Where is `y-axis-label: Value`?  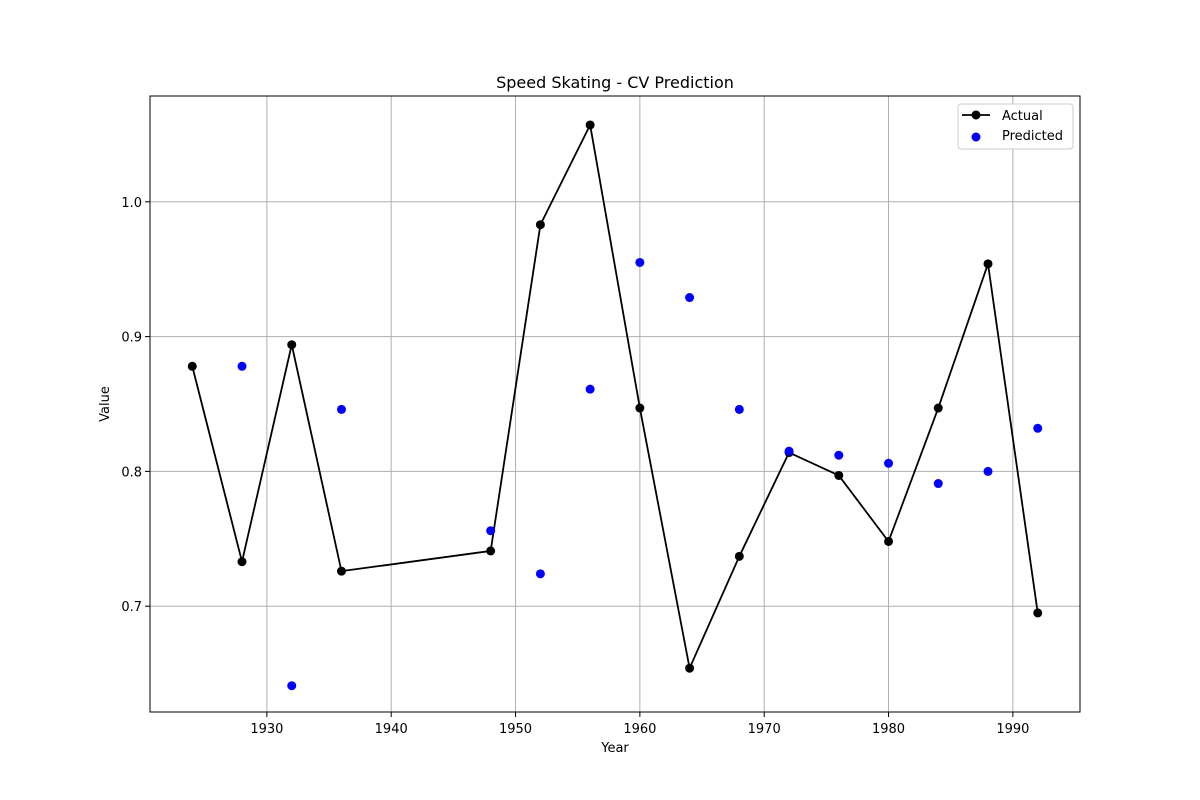
y-axis-label: Value is located at coordinates (105, 404).